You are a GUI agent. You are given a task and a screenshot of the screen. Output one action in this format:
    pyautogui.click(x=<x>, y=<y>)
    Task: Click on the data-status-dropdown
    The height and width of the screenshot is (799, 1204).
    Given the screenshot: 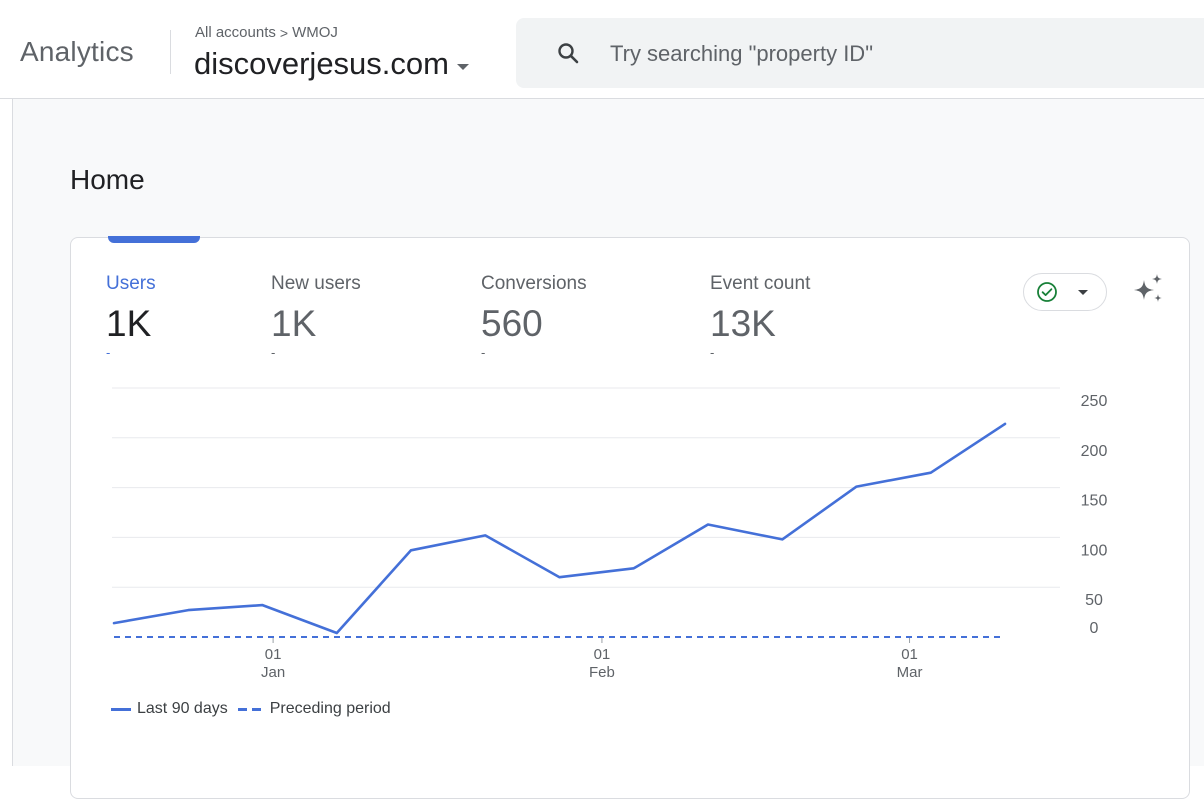 What is the action you would take?
    pyautogui.click(x=1065, y=292)
    